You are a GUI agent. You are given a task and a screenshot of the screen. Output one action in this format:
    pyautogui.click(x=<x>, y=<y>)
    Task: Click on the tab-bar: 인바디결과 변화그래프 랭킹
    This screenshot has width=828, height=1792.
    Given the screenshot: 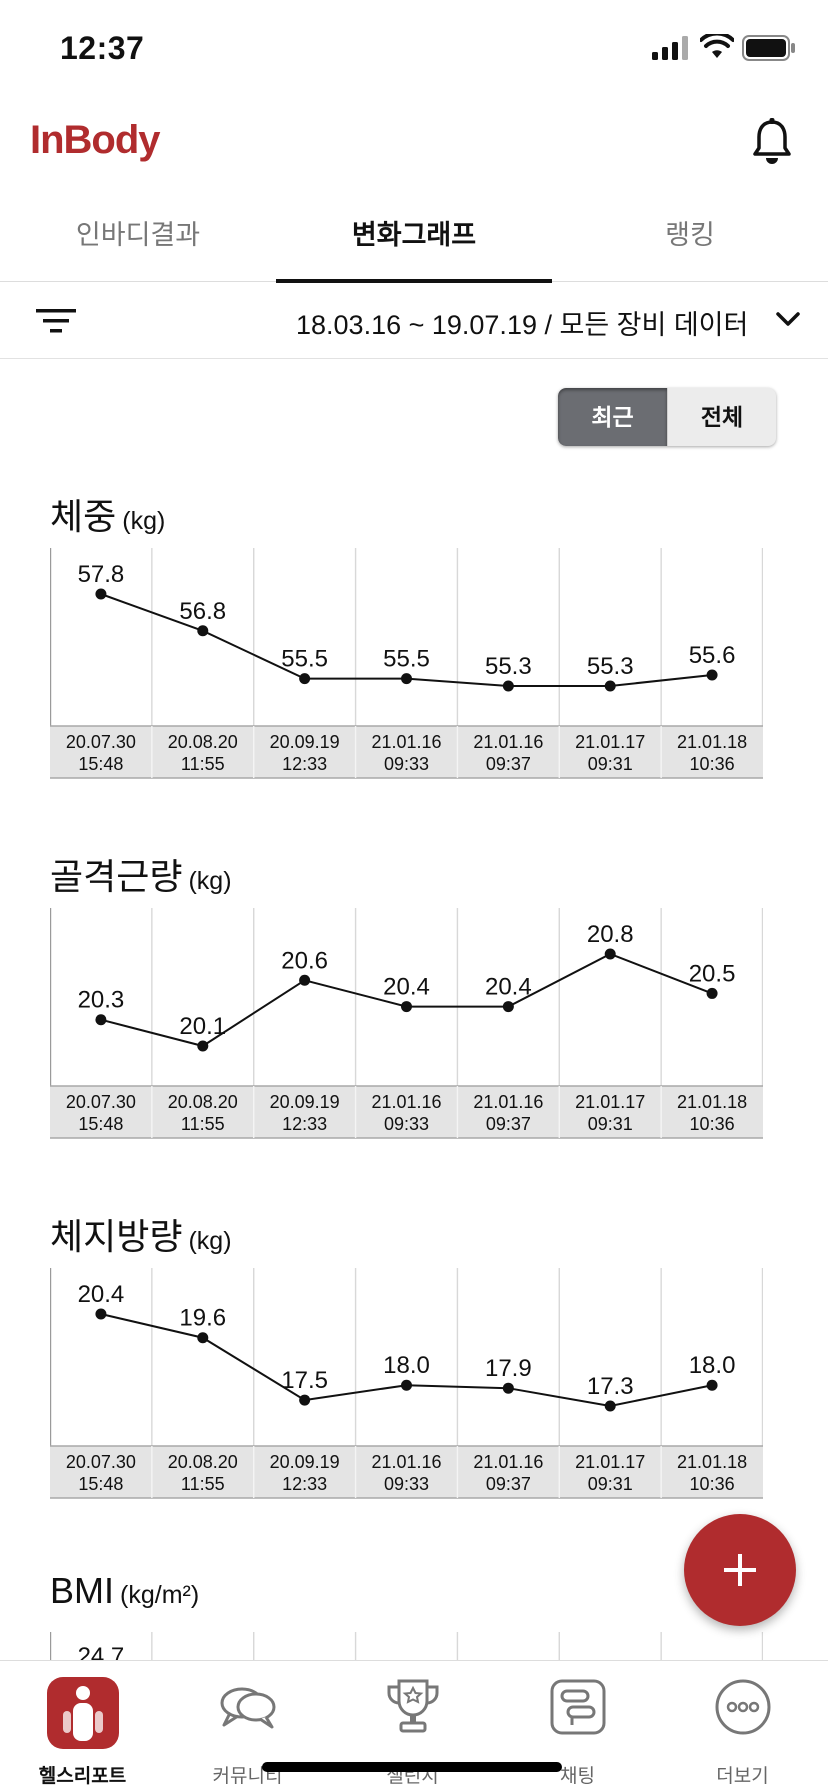 What is the action you would take?
    pyautogui.click(x=414, y=241)
    